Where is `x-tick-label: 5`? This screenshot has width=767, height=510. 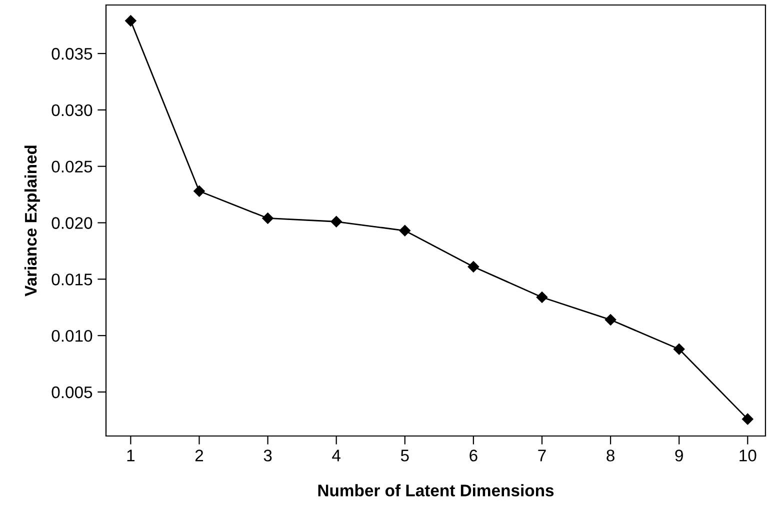 x-tick-label: 5 is located at coordinates (404, 456).